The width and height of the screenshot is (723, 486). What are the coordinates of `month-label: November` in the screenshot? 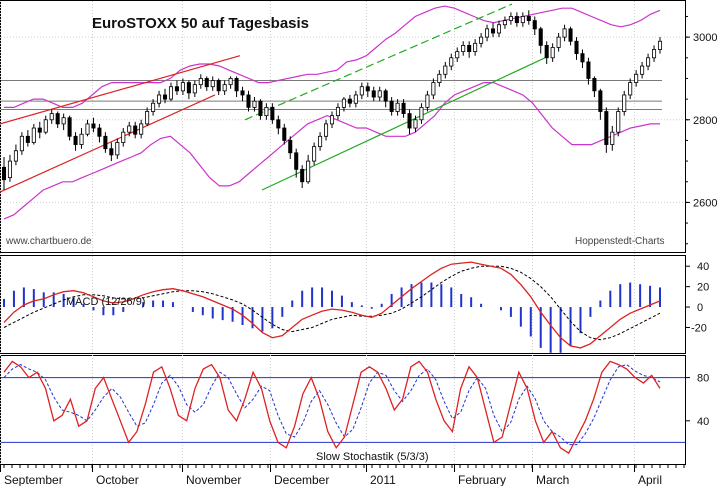 It's located at (213, 479).